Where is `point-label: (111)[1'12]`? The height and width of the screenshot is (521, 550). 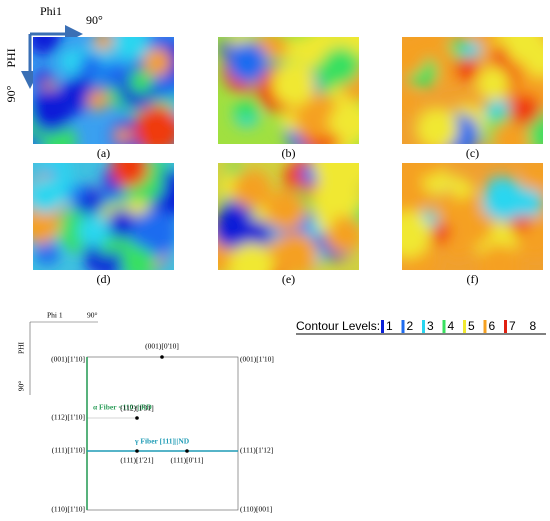
point-label: (111)[1'12] is located at coordinates (256, 450).